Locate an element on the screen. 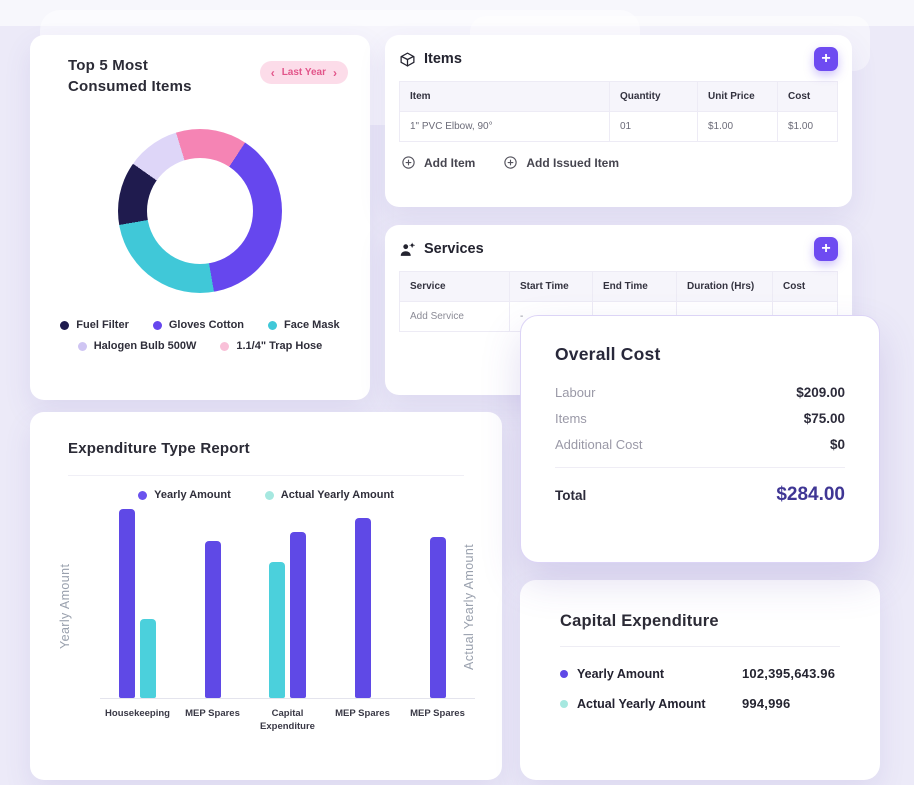 Image resolution: width=914 pixels, height=785 pixels. column-header-start-time: Start Time is located at coordinates (551, 286).